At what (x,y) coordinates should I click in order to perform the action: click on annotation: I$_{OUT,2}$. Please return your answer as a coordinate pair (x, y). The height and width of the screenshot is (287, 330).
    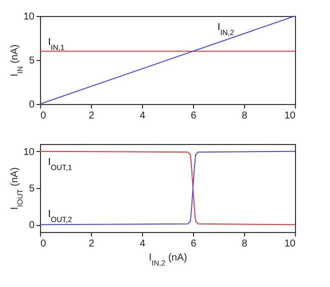
    Looking at the image, I should click on (60, 216).